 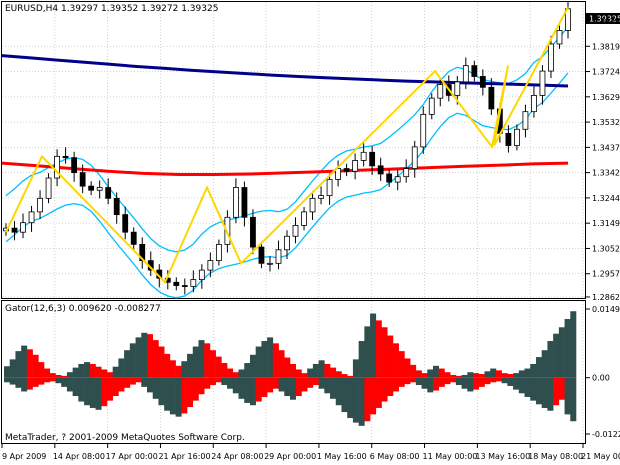 What do you see at coordinates (606, 46) in the screenshot?
I see `price-tick-label: 1.38195` at bounding box center [606, 46].